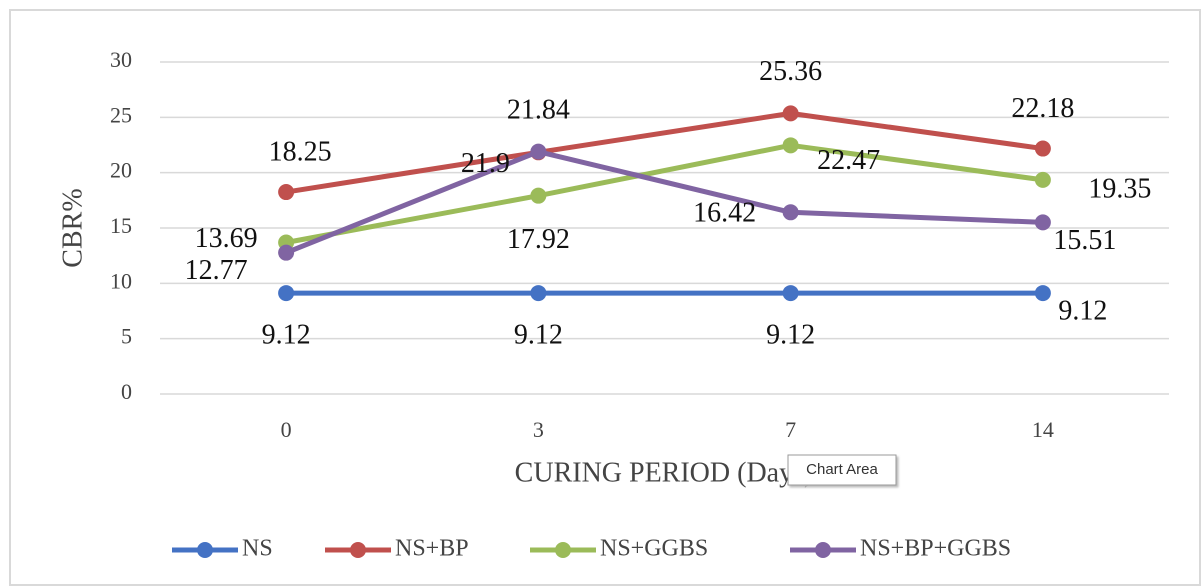  Describe the element at coordinates (935, 549) in the screenshot. I see `legend-label: NS+BP+GGBS` at that location.